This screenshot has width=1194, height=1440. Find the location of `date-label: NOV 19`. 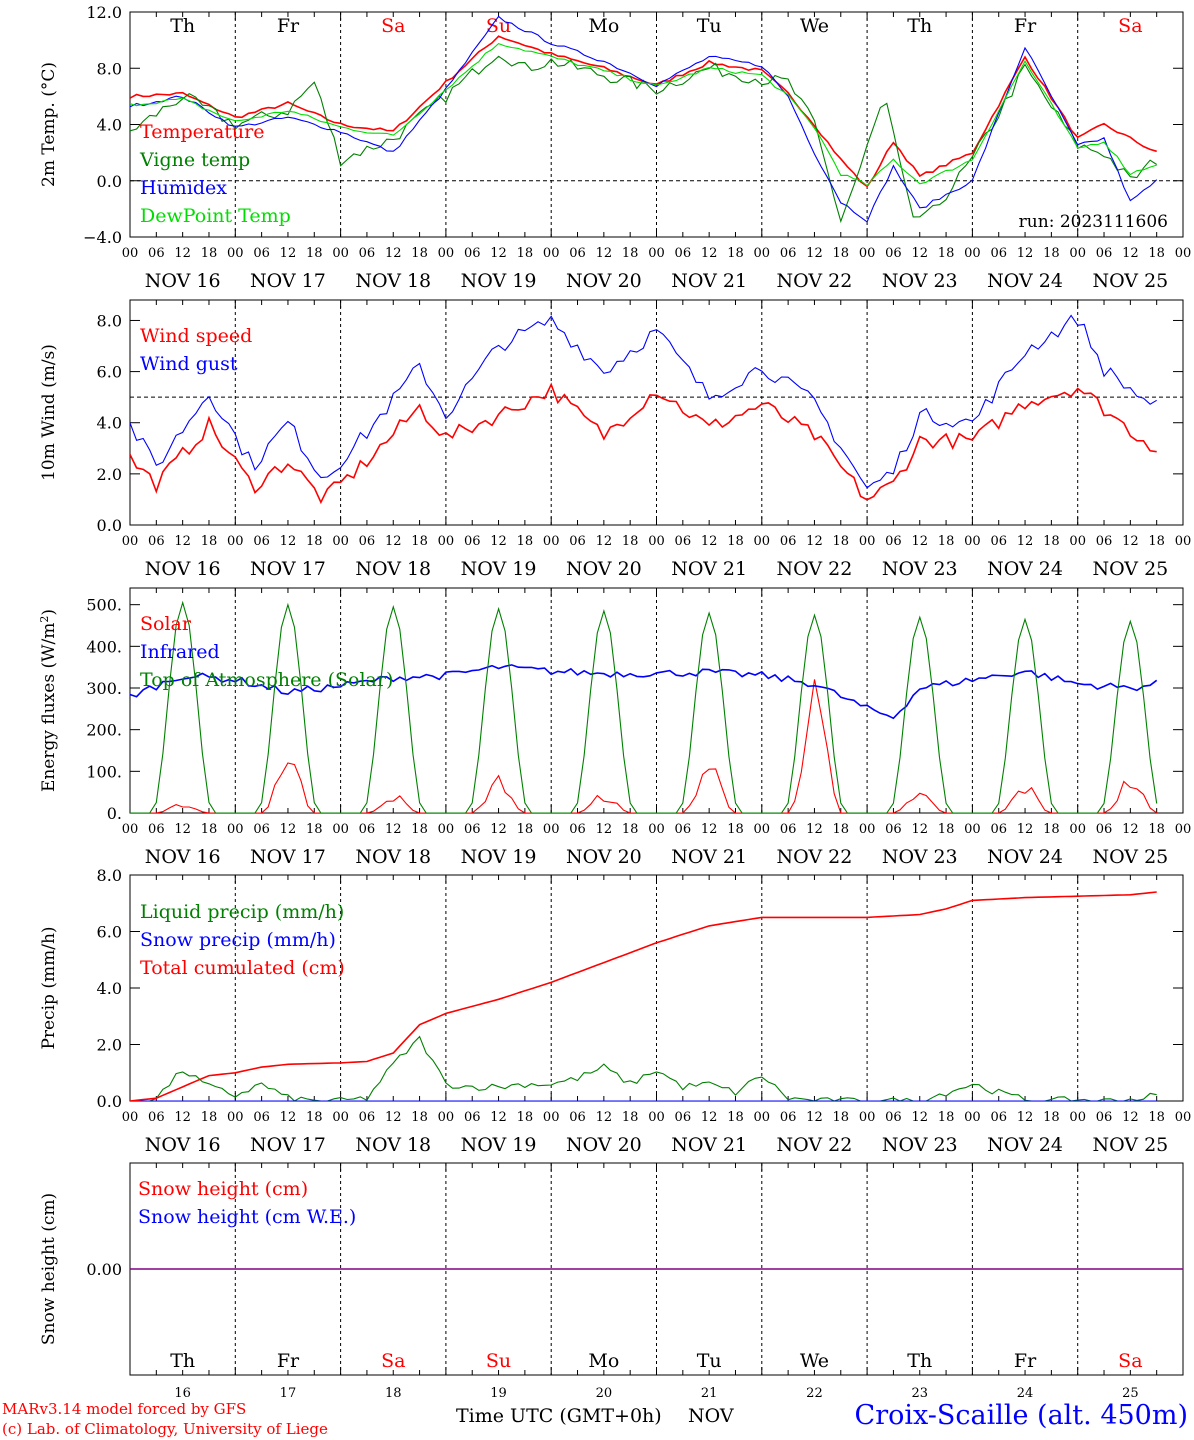

date-label: NOV 19 is located at coordinates (499, 569).